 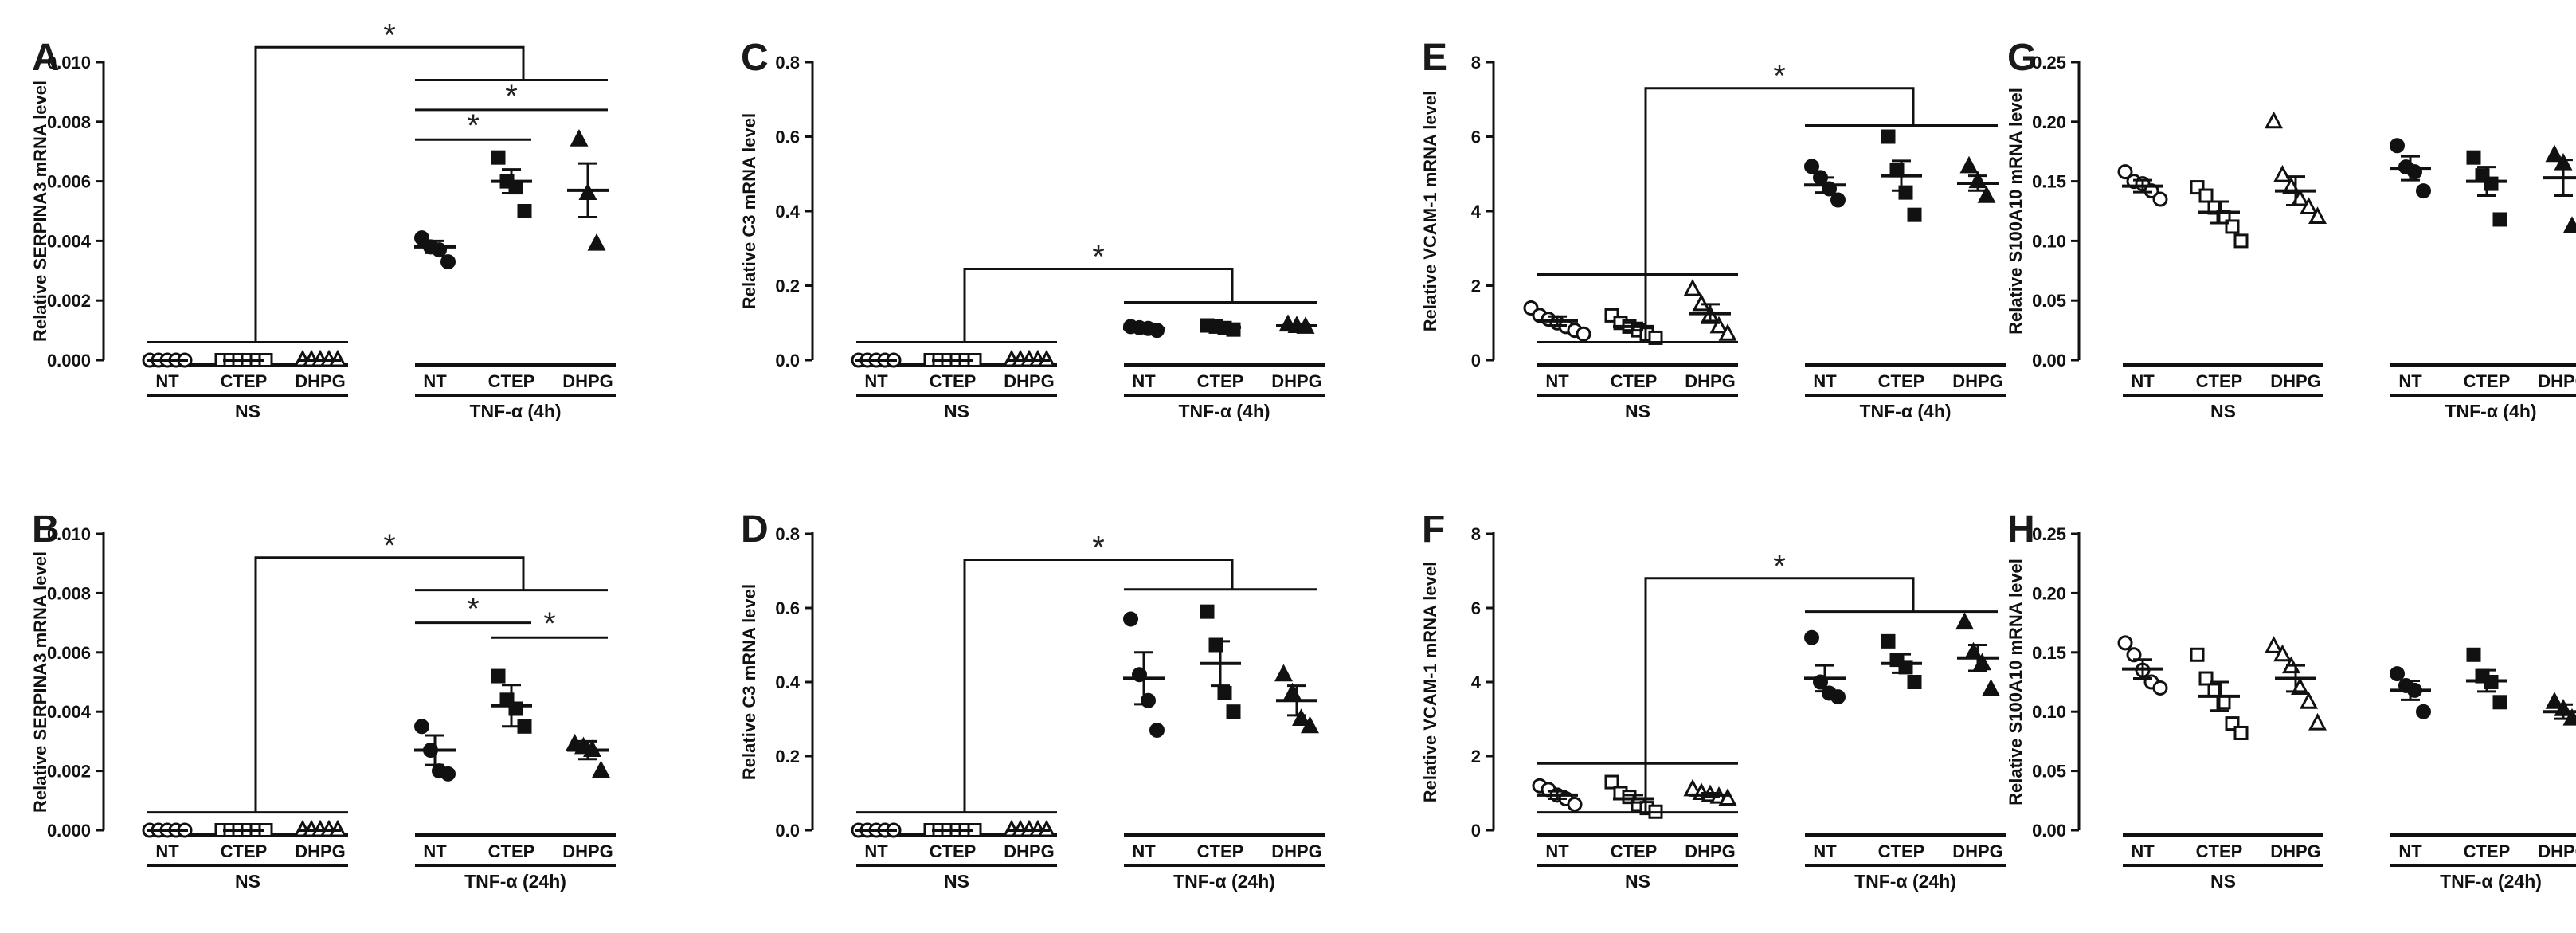 I want to click on y-axis-label: Relative C3 mRNA level, so click(x=749, y=682).